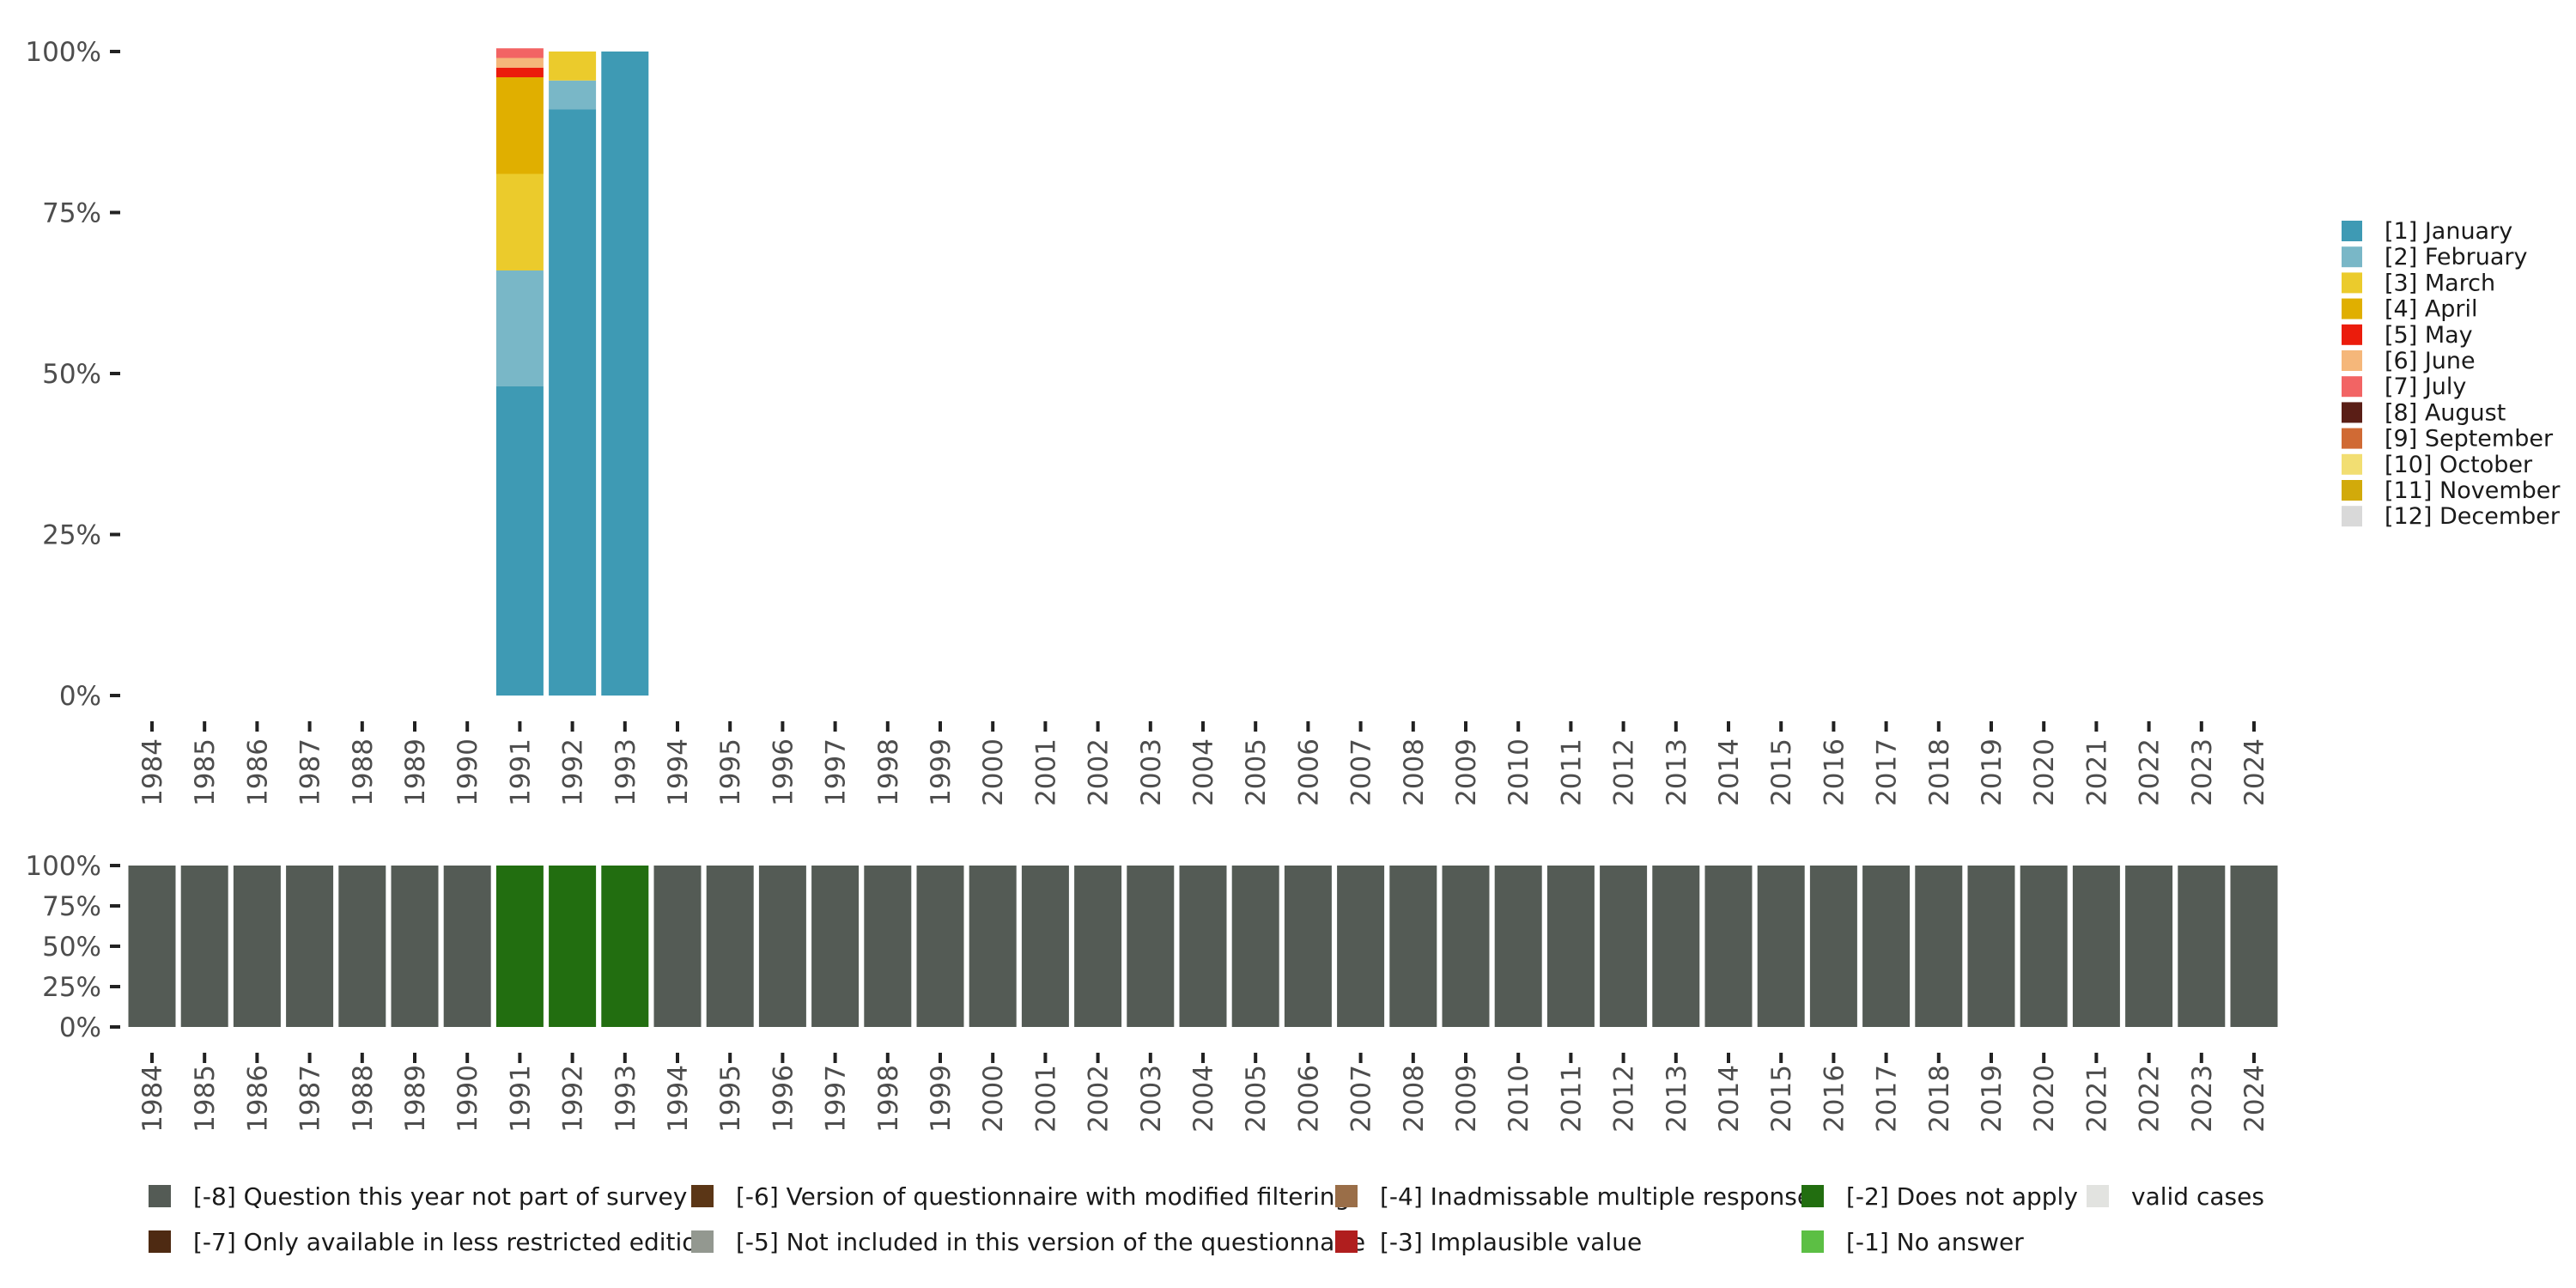 Image resolution: width=2576 pixels, height=1288 pixels. Describe the element at coordinates (258, 772) in the screenshot. I see `top-x-tick-label: 1986` at that location.